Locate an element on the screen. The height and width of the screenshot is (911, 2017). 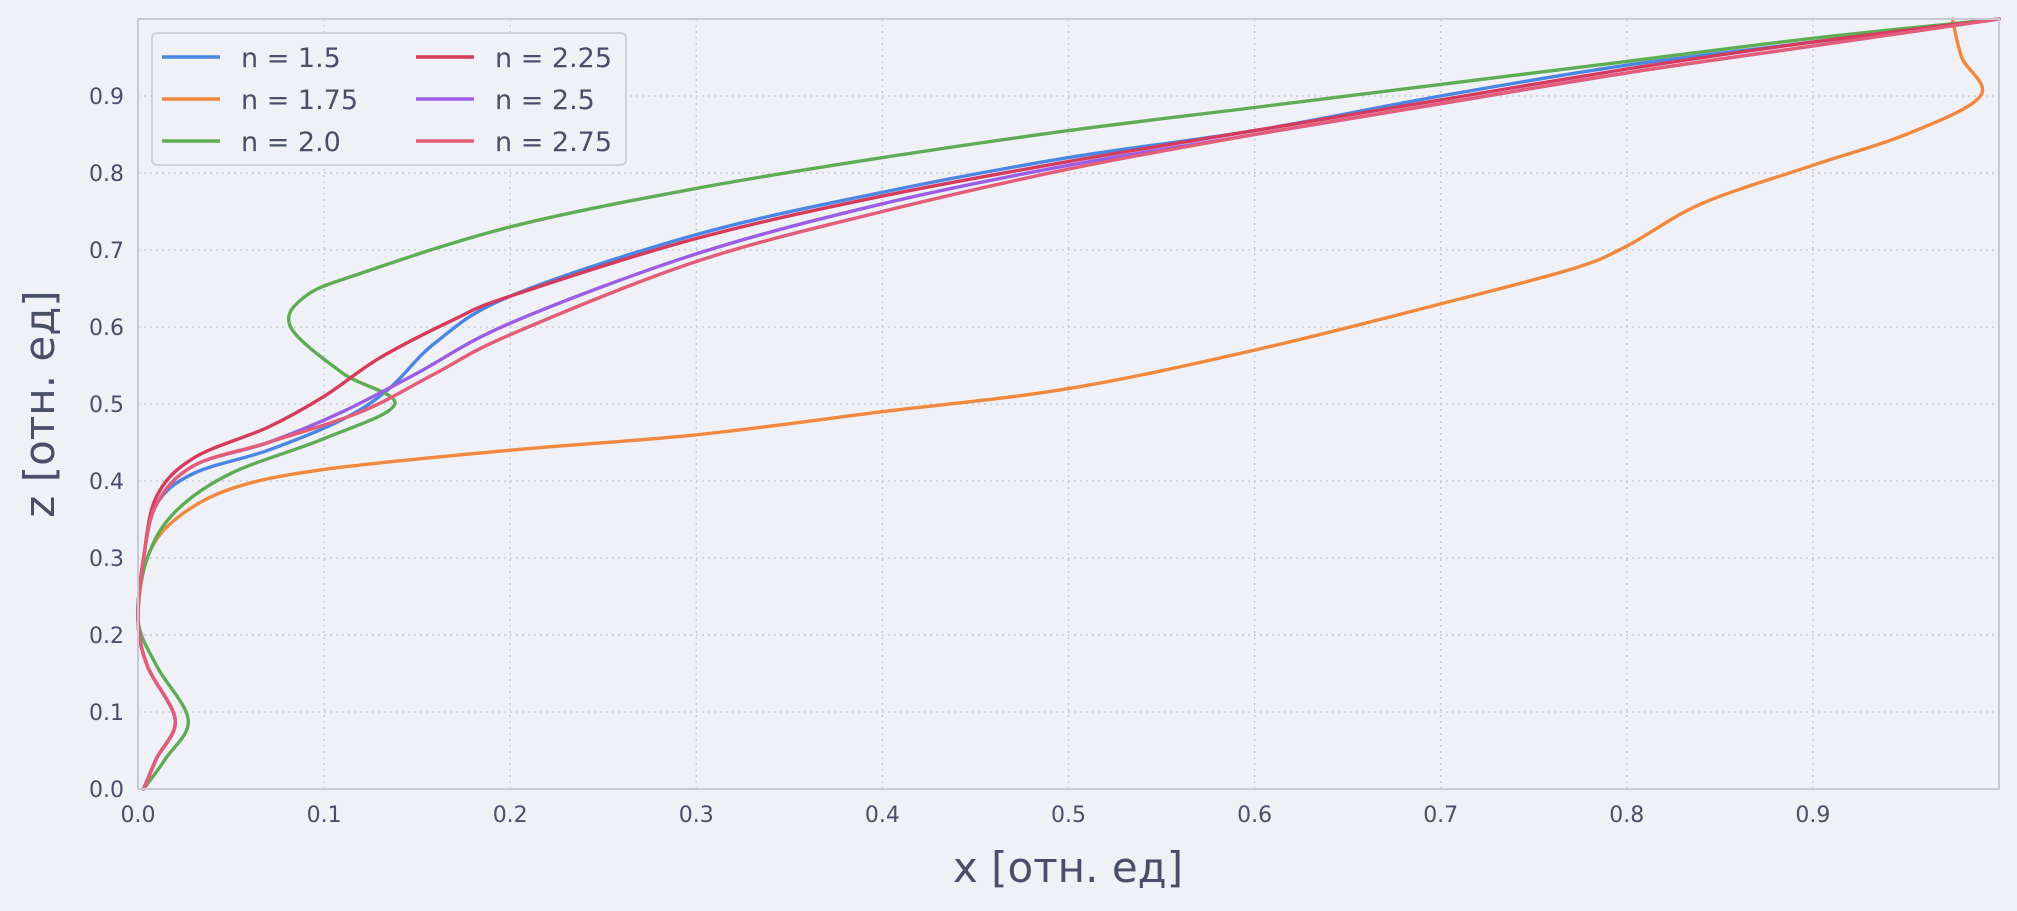
x-tick-label: 0.9 is located at coordinates (1812, 815).